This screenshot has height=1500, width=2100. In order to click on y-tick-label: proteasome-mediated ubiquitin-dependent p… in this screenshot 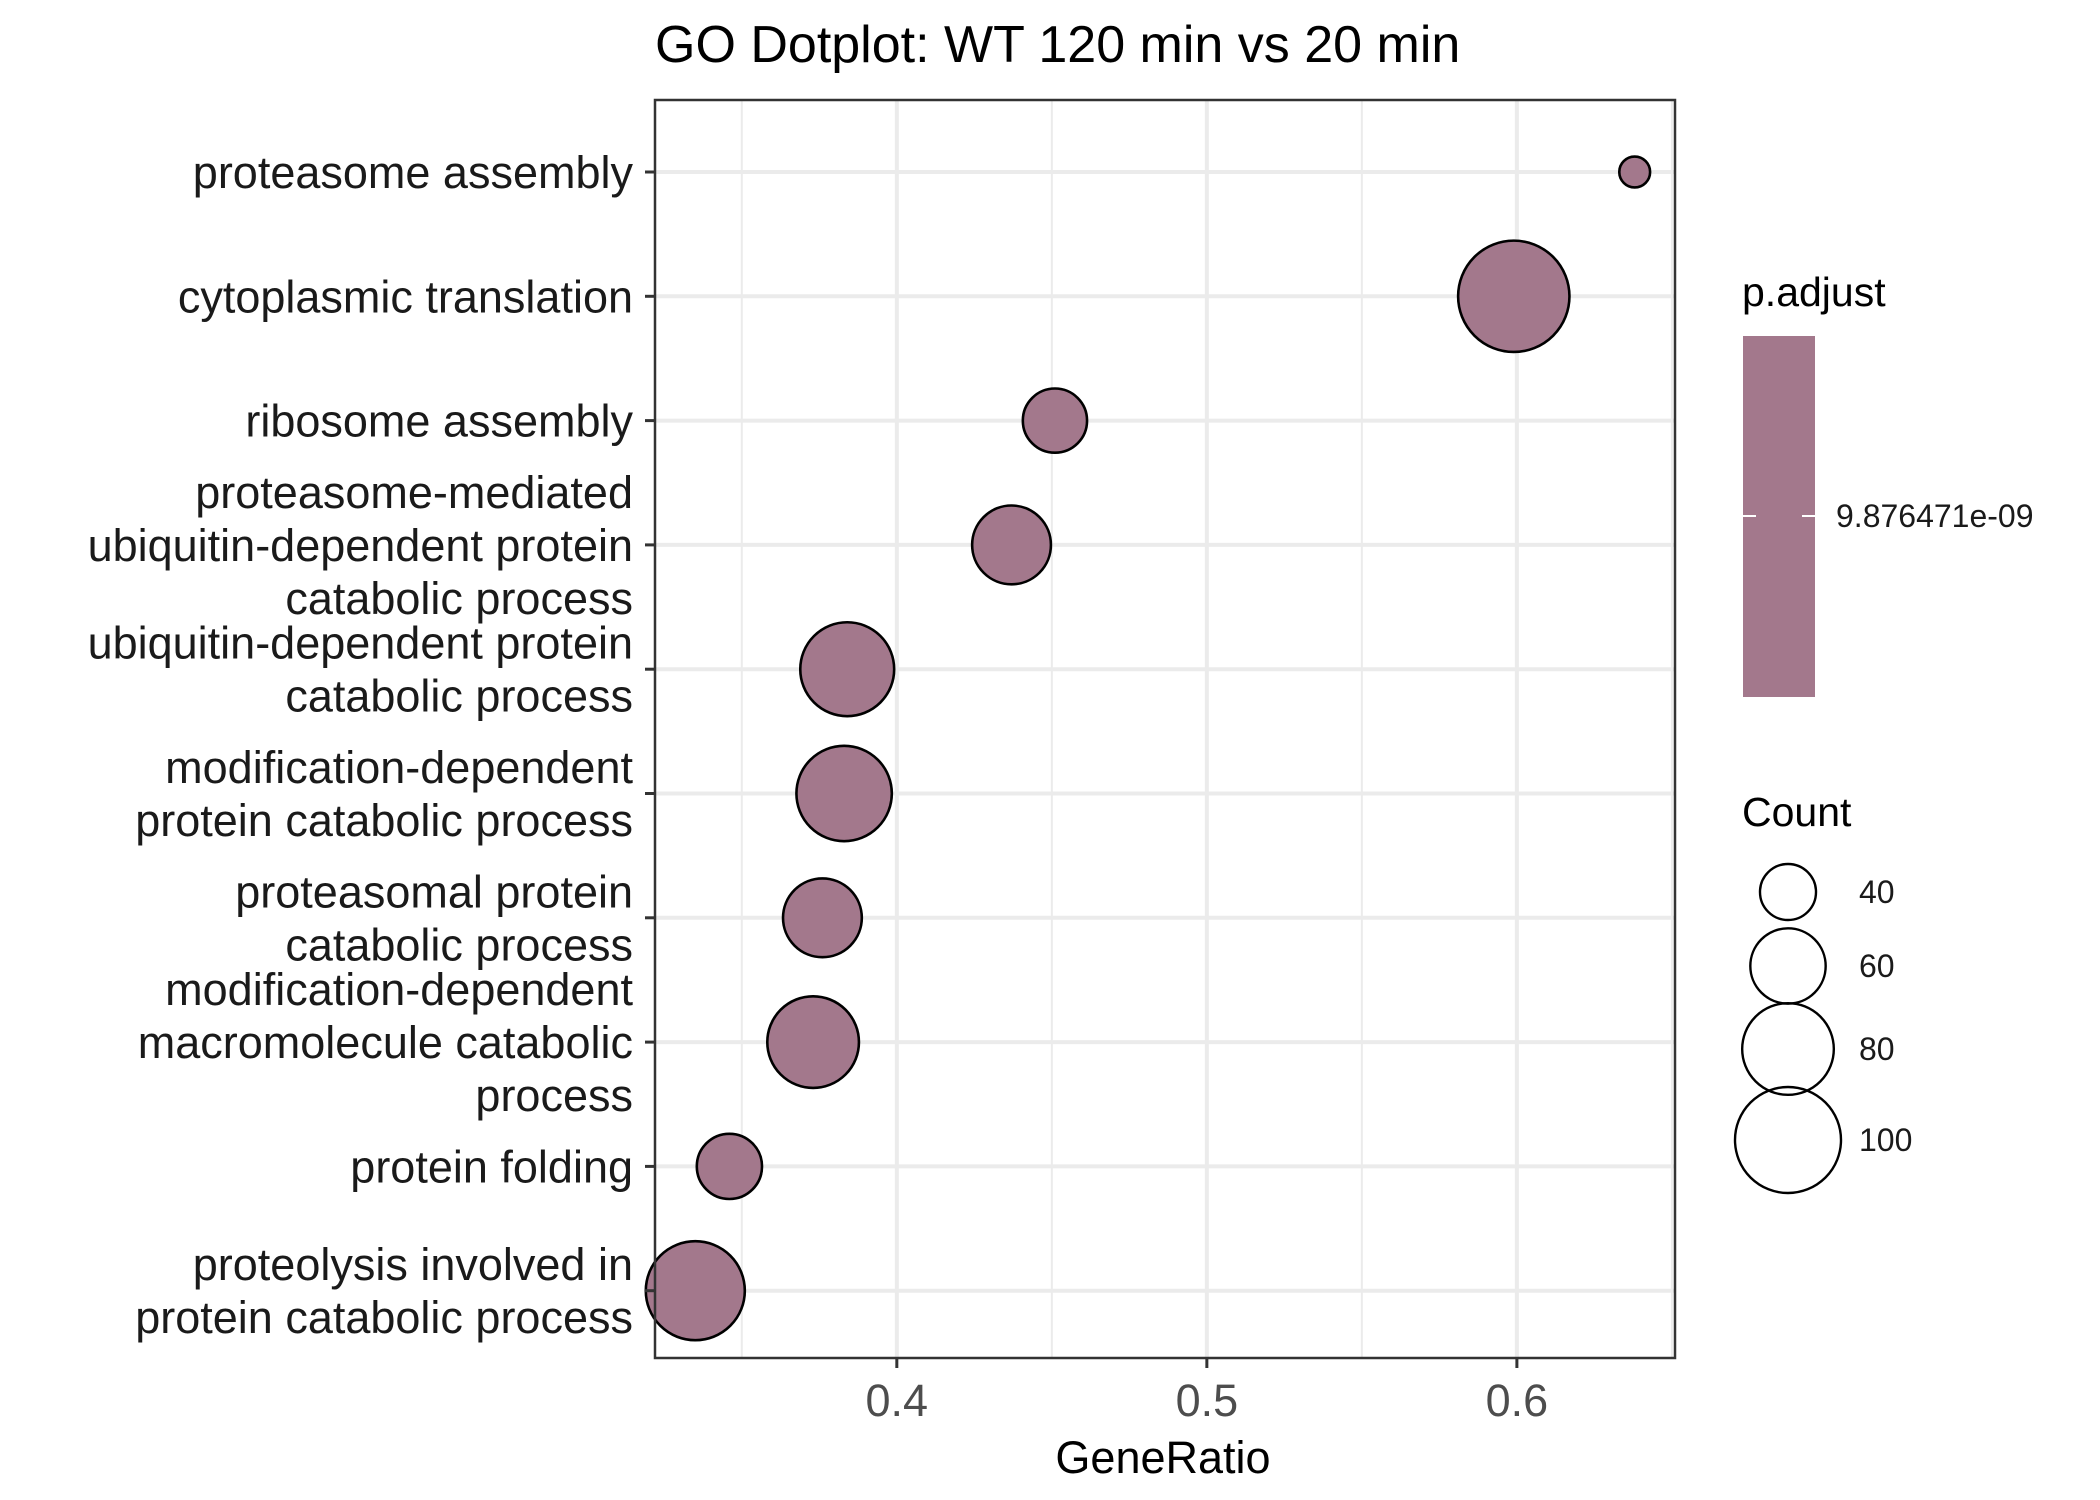, I will do `click(360, 545)`.